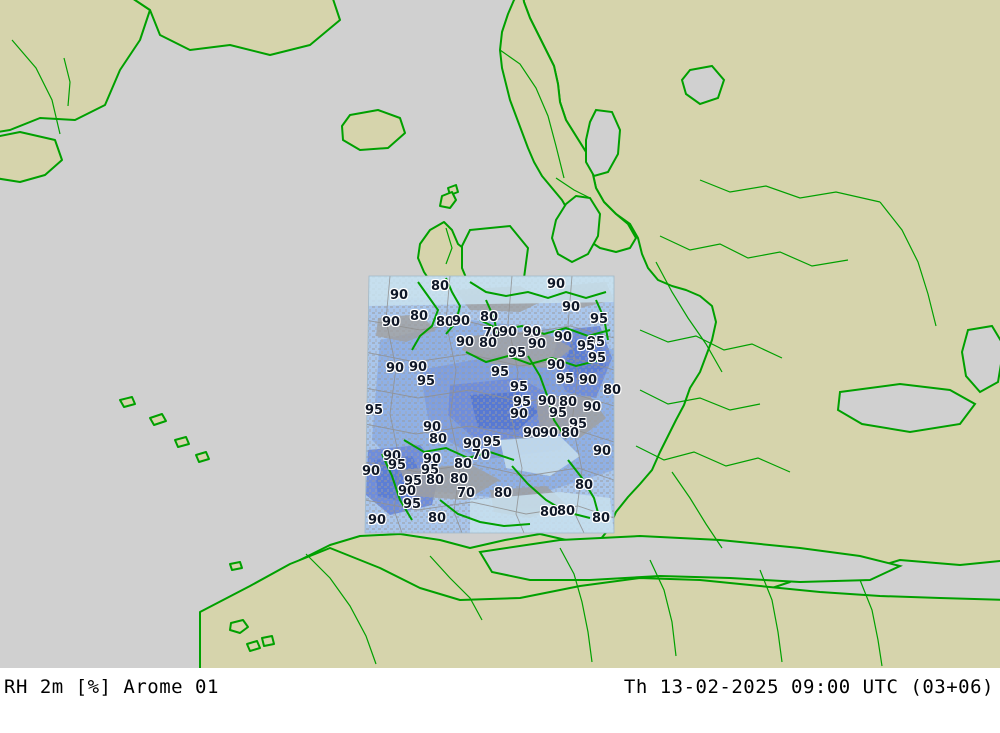 The width and height of the screenshot is (1000, 733). What do you see at coordinates (111, 687) in the screenshot?
I see `product-title: RH 2m [%] Arome 01` at bounding box center [111, 687].